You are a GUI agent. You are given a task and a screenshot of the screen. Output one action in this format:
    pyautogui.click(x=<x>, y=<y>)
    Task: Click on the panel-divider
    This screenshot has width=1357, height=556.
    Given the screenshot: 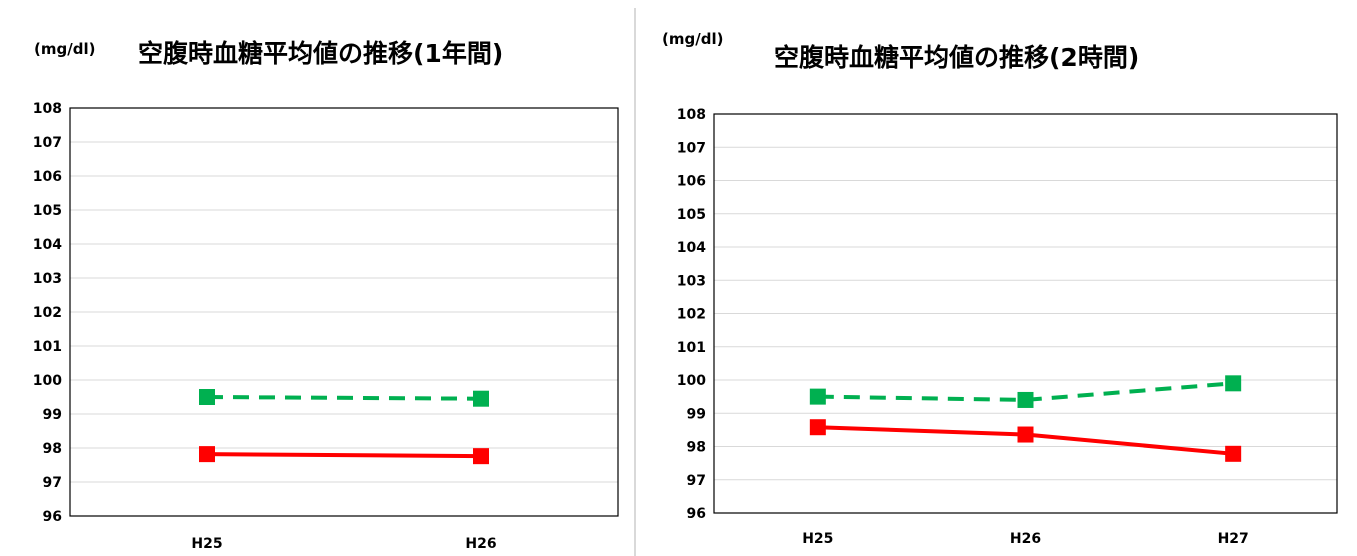 What is the action you would take?
    pyautogui.click(x=635, y=282)
    